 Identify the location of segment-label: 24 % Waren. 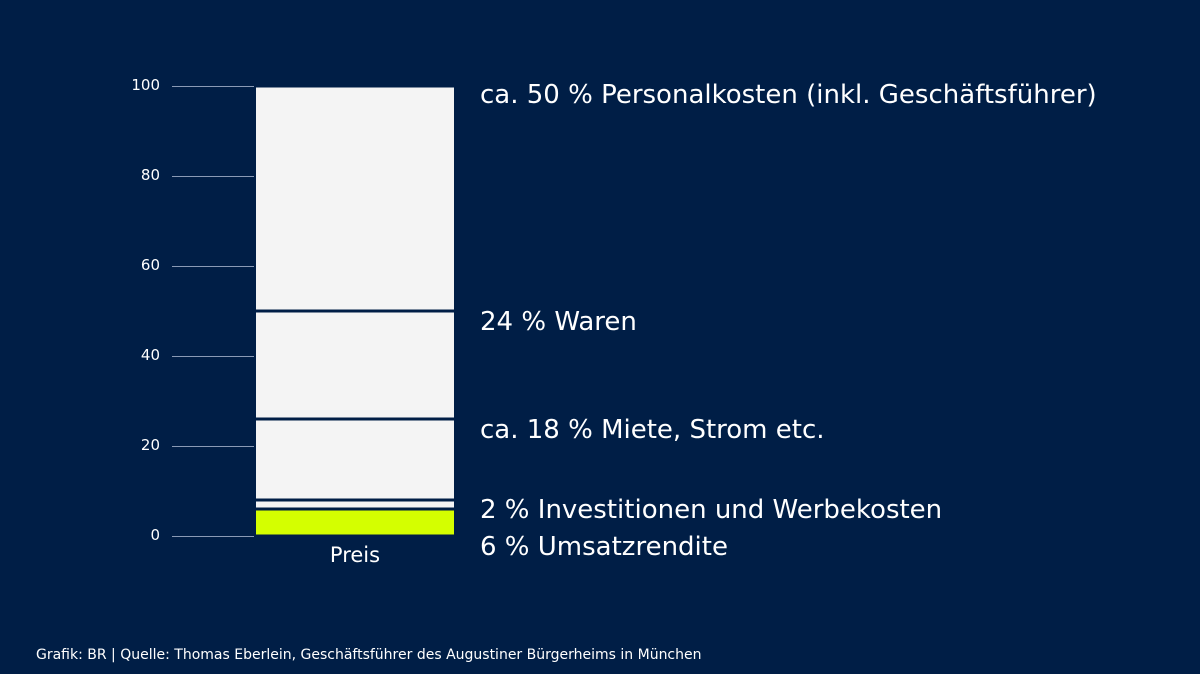
(558, 322).